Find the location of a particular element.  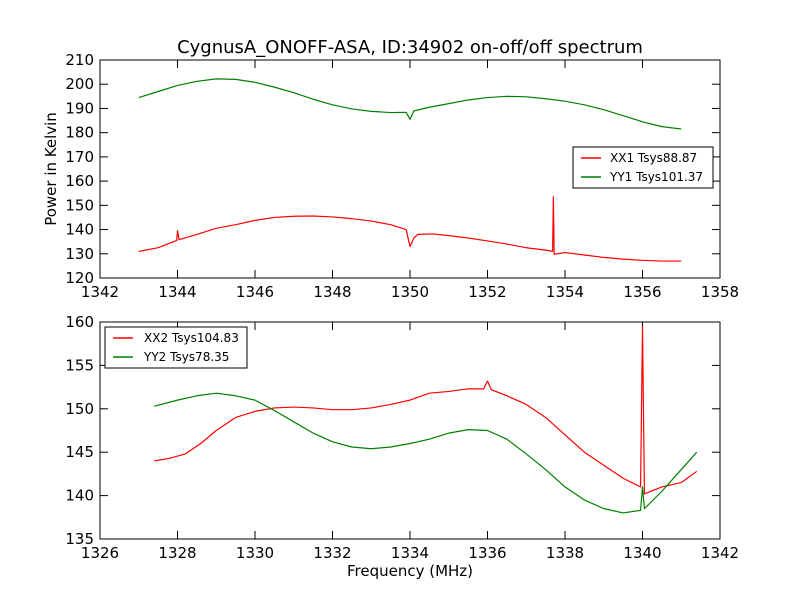

series-line-yy2 is located at coordinates (426, 453).